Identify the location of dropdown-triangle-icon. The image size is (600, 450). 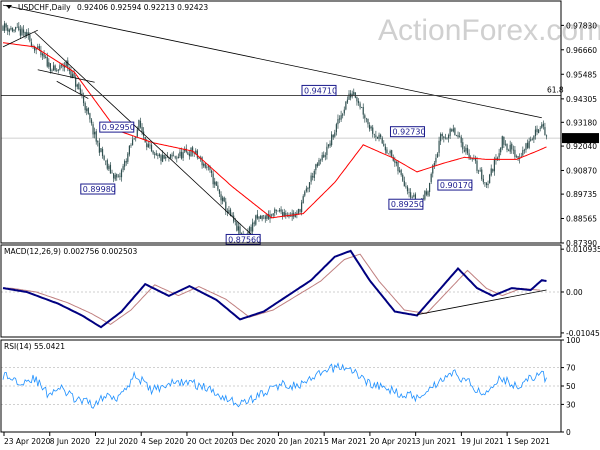
(9, 7).